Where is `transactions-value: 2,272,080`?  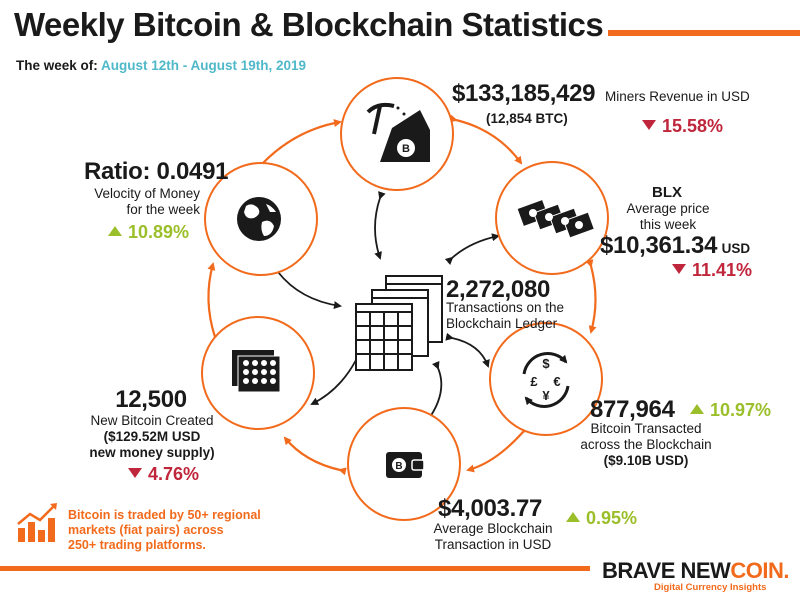 transactions-value: 2,272,080 is located at coordinates (498, 289).